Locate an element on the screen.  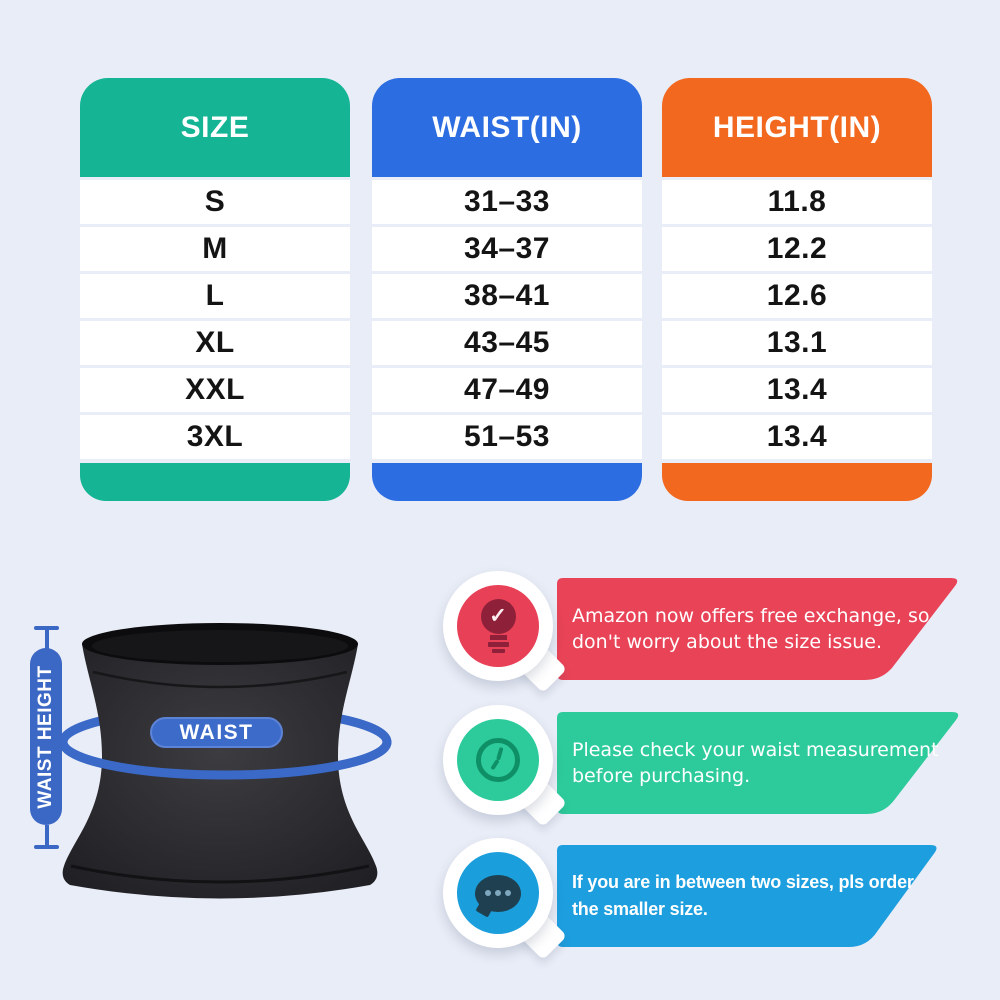
waist-height-label: WAIST HEIGHT is located at coordinates (45, 736).